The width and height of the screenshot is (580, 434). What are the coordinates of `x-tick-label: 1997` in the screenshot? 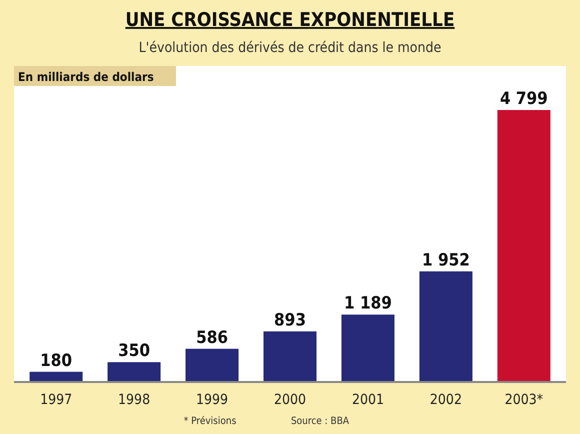 It's located at (56, 400).